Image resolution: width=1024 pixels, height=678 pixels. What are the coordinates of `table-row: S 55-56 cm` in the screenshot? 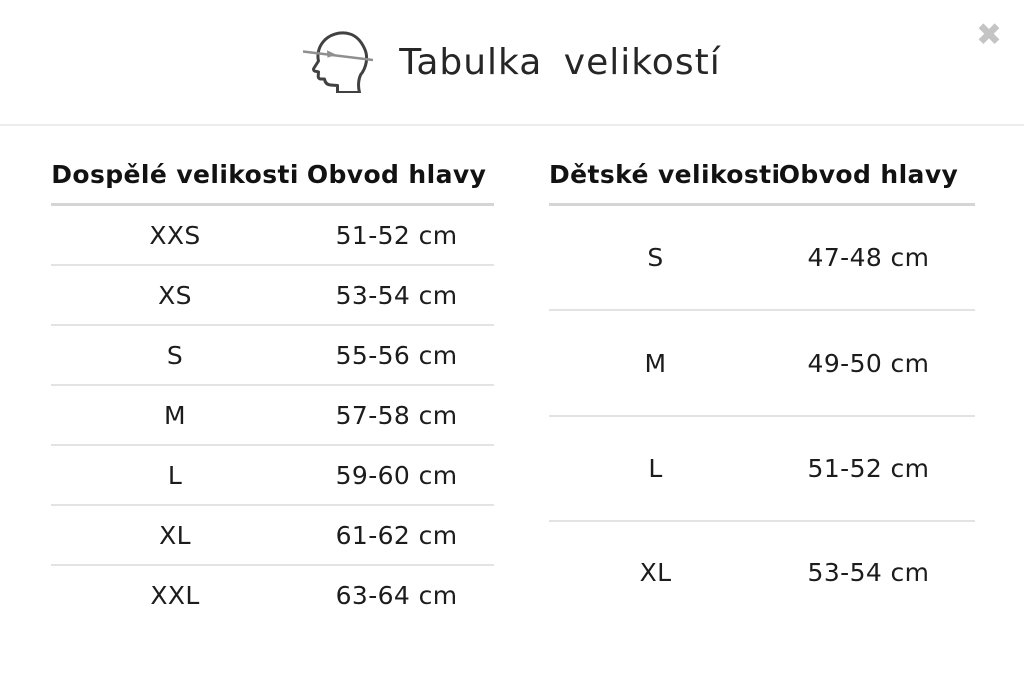 It's located at (272, 355).